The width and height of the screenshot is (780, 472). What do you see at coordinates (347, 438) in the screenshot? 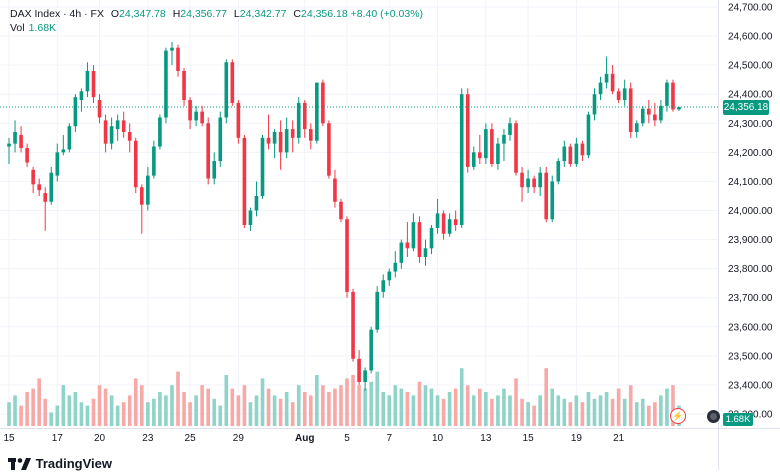
I see `time-tick-label: 5` at bounding box center [347, 438].